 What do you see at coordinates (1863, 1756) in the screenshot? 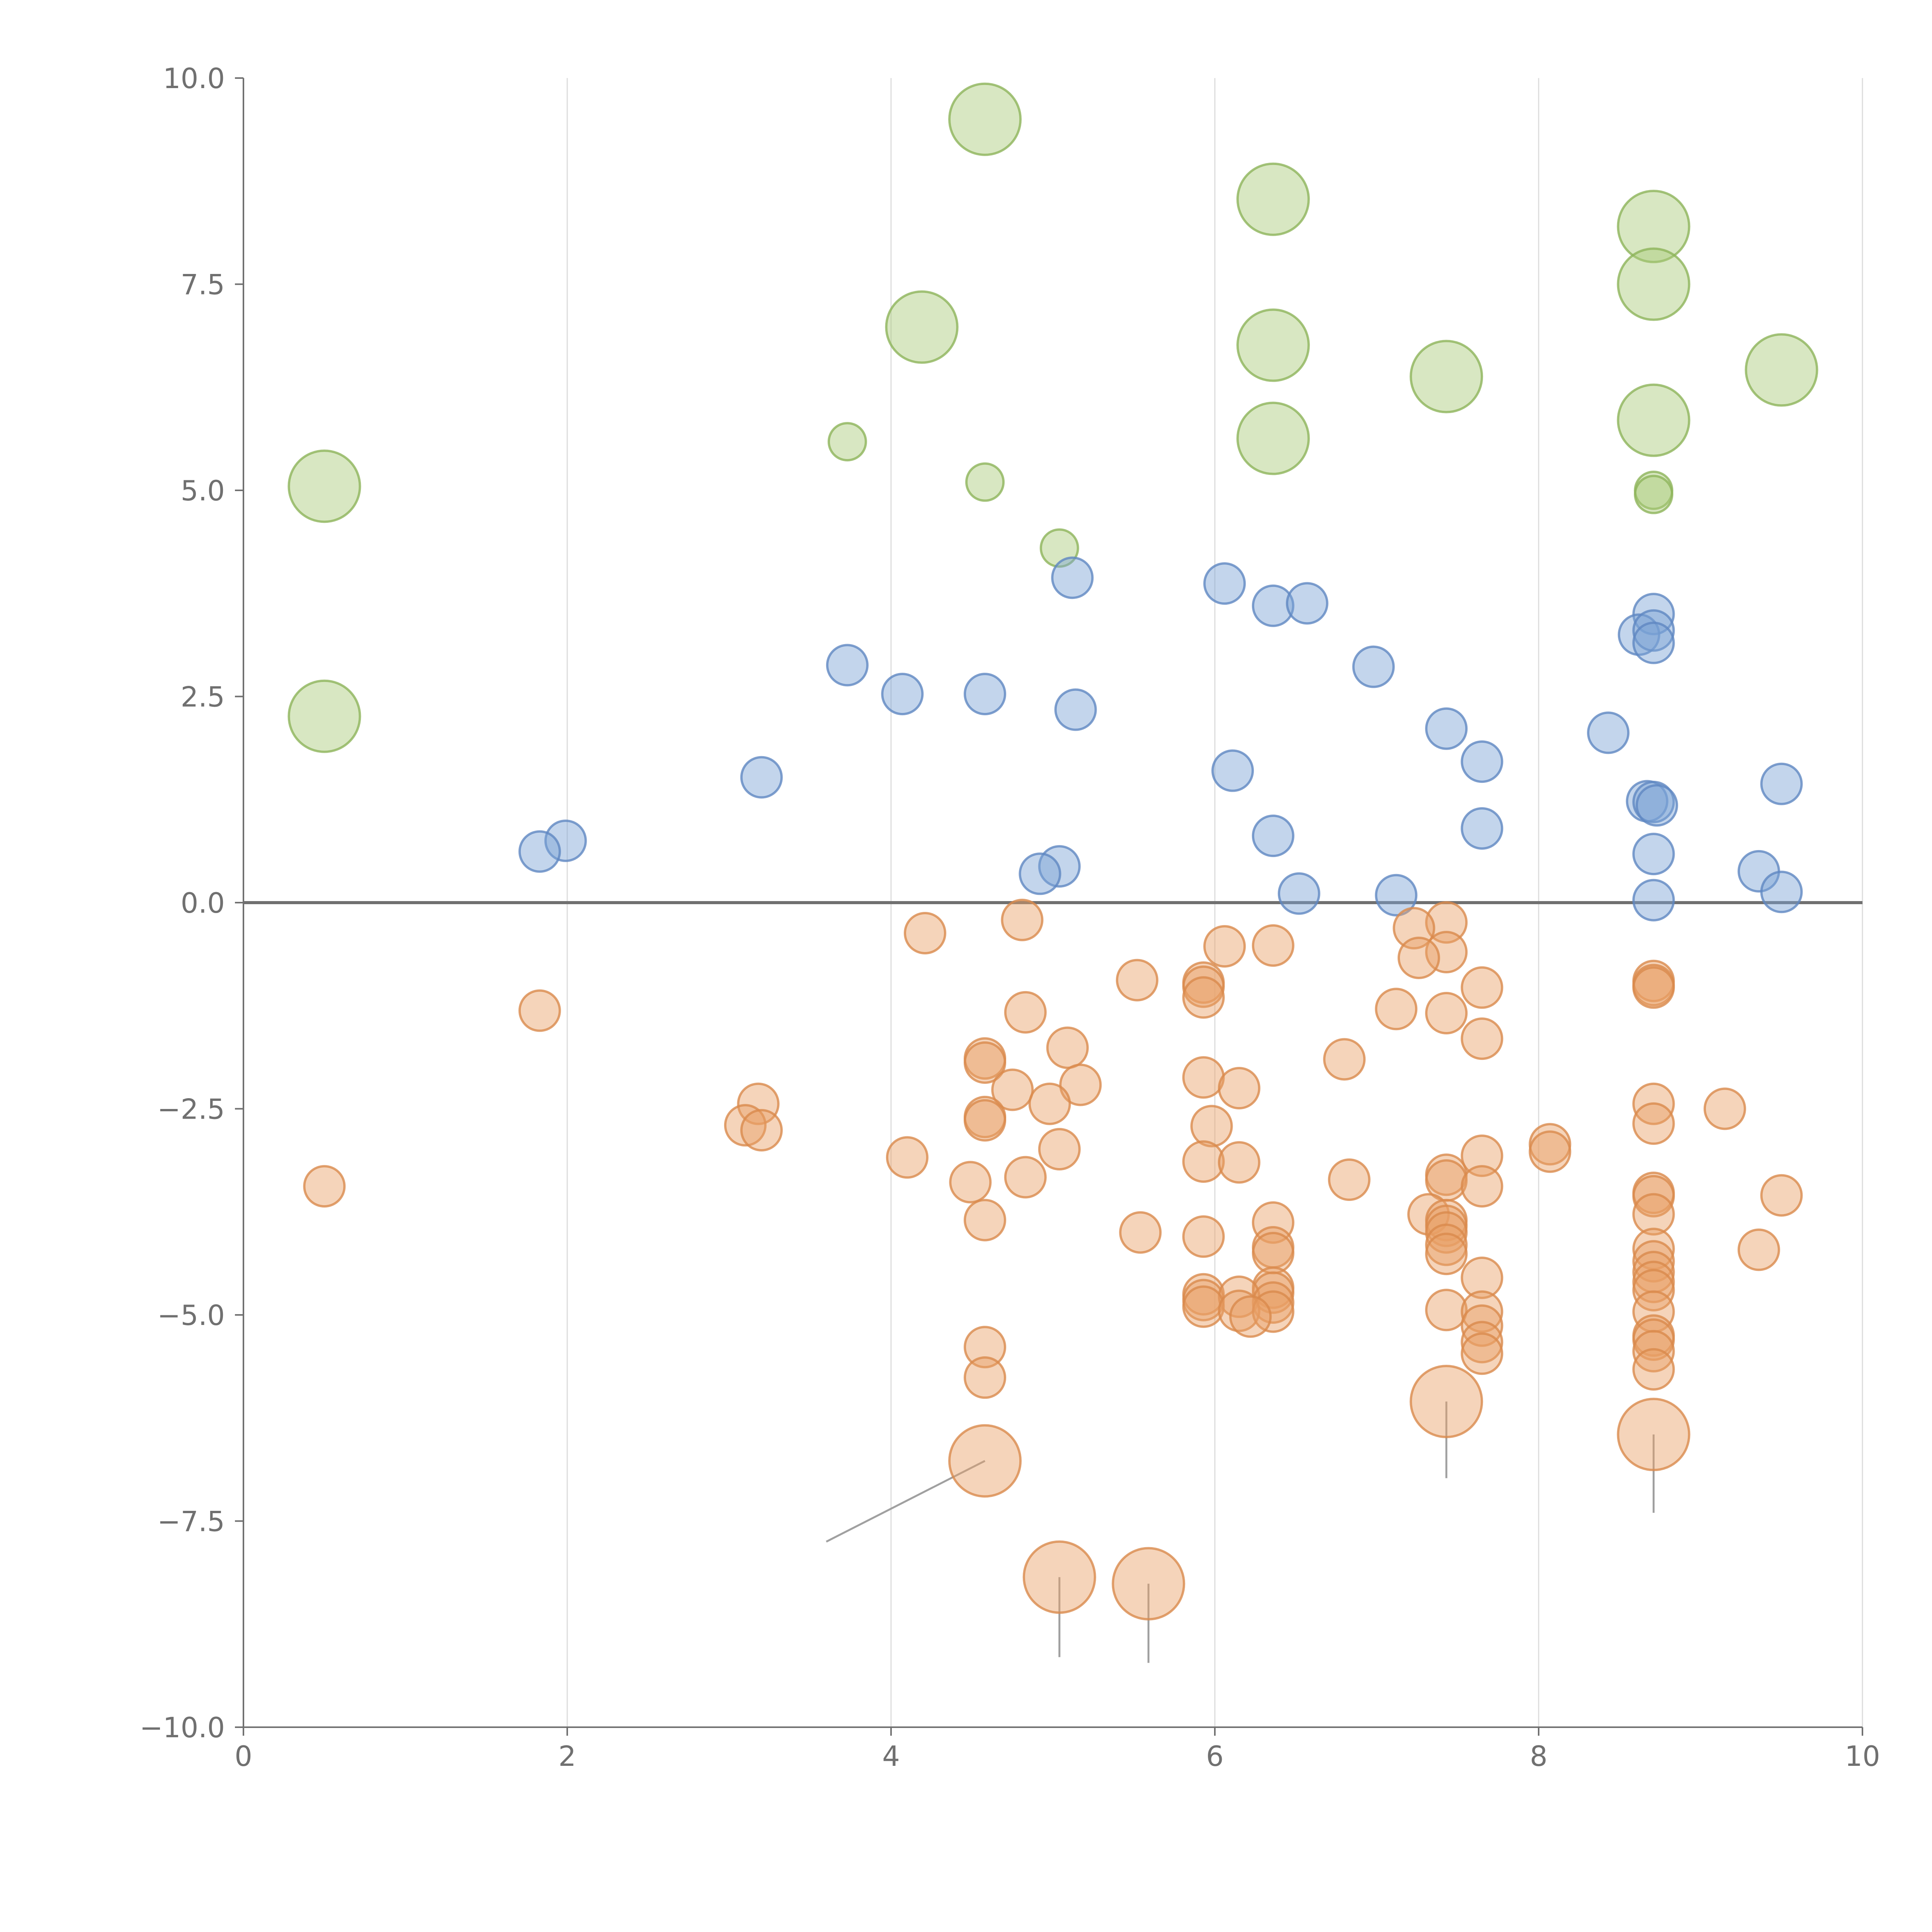
I see `x-tick-label: 10` at bounding box center [1863, 1756].